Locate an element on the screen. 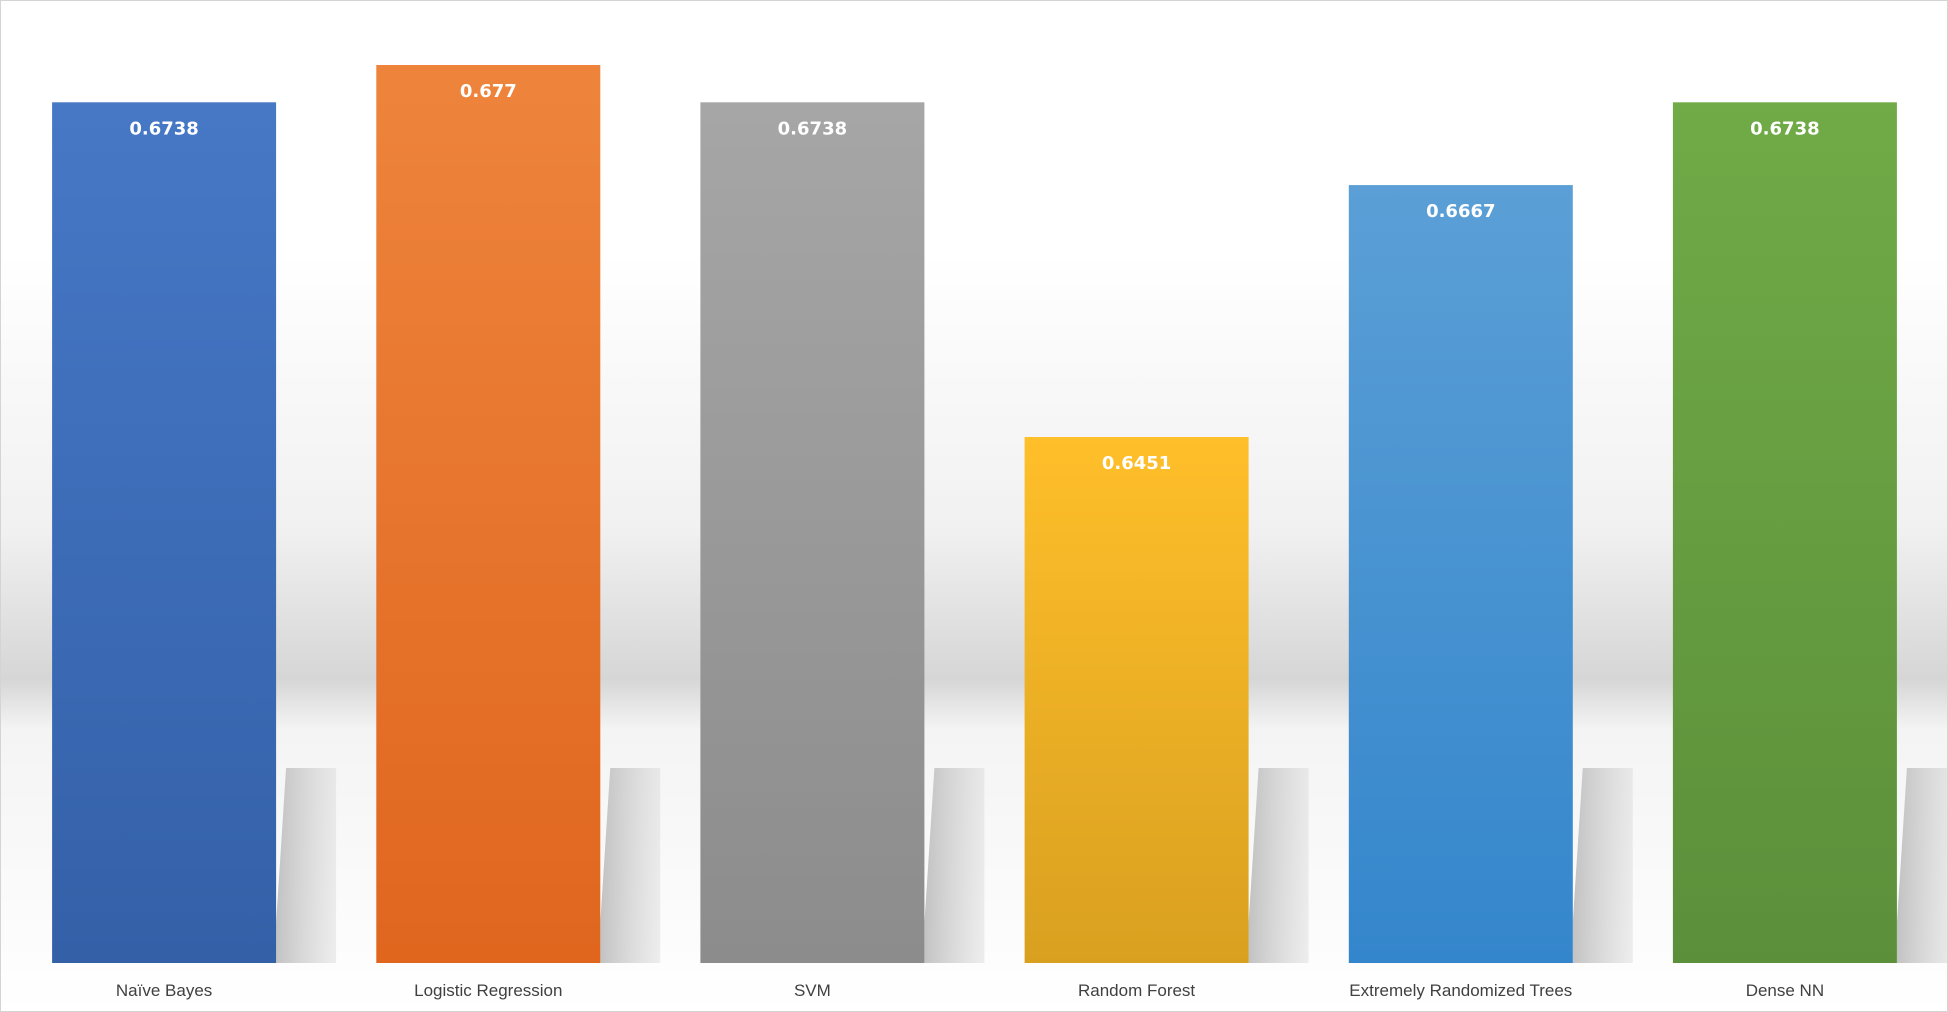  category-label: Dense NN is located at coordinates (1785, 990).